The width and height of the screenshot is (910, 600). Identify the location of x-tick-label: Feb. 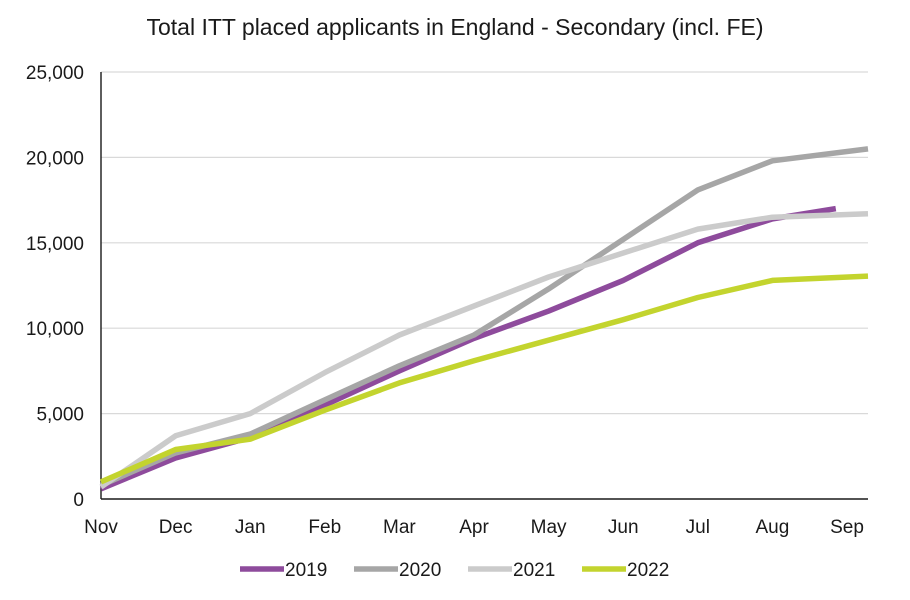
(324, 527).